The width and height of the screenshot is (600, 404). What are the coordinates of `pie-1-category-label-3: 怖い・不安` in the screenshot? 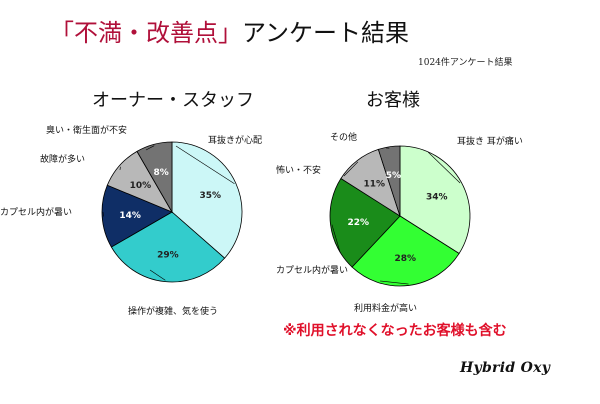 It's located at (298, 170).